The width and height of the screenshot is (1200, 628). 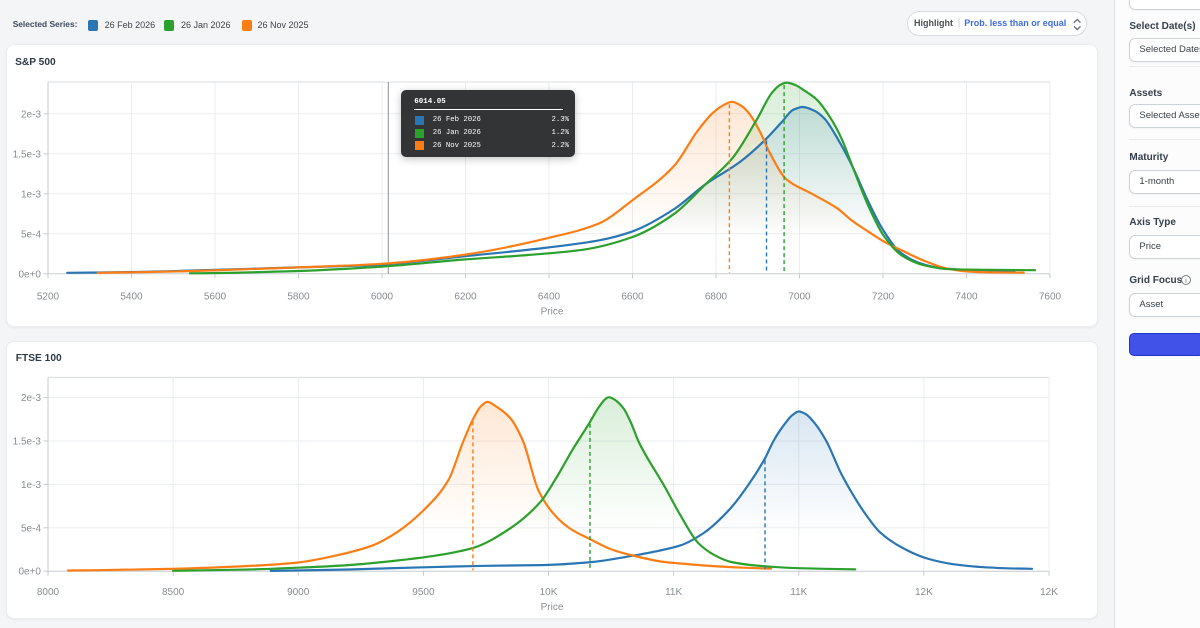 What do you see at coordinates (716, 297) in the screenshot?
I see `svg-text: 6800` at bounding box center [716, 297].